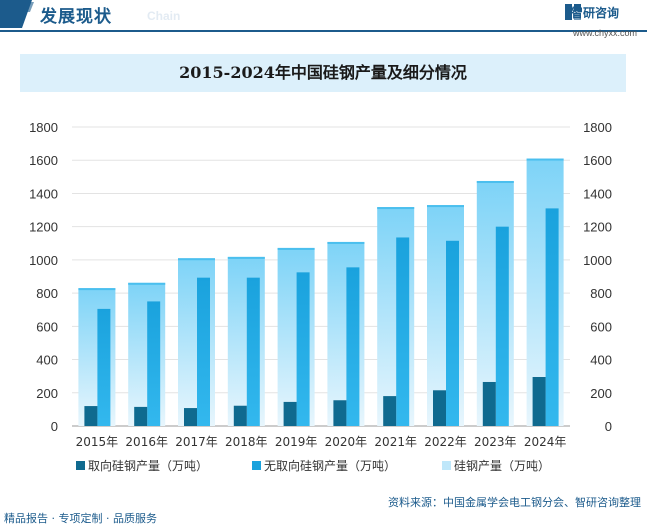 This screenshot has width=647, height=526. Describe the element at coordinates (43, 260) in the screenshot. I see `y-tick-label-left: 1000` at that location.